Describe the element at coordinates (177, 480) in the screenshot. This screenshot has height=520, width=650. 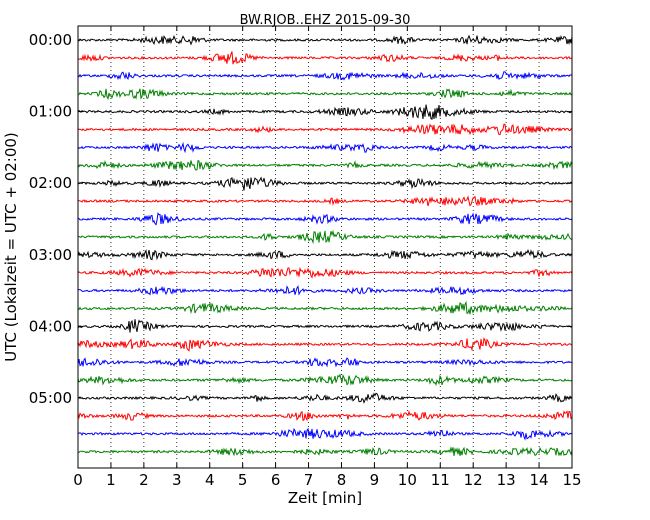
I see `x-tick-label: 3` at that location.